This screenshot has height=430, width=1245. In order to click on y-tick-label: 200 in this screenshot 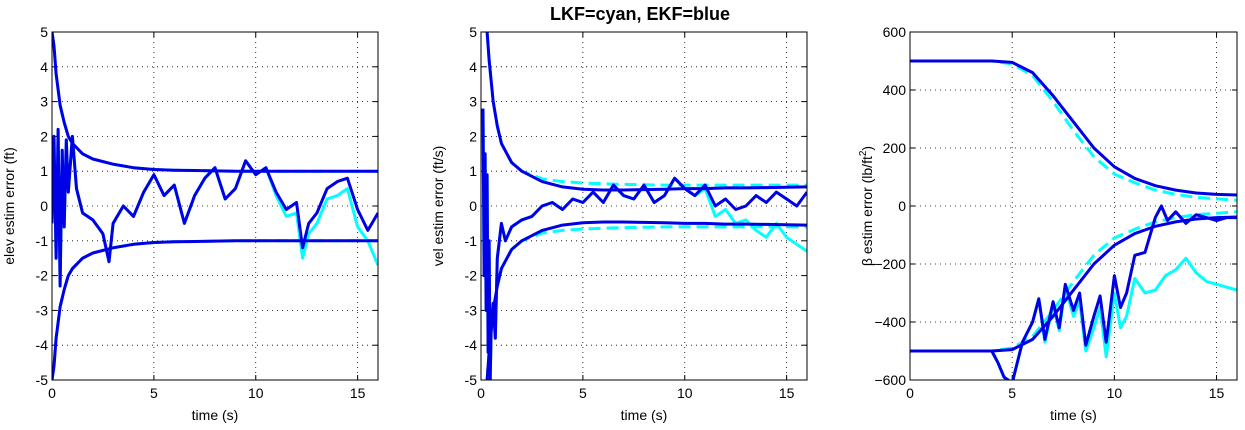, I will do `click(895, 148)`.